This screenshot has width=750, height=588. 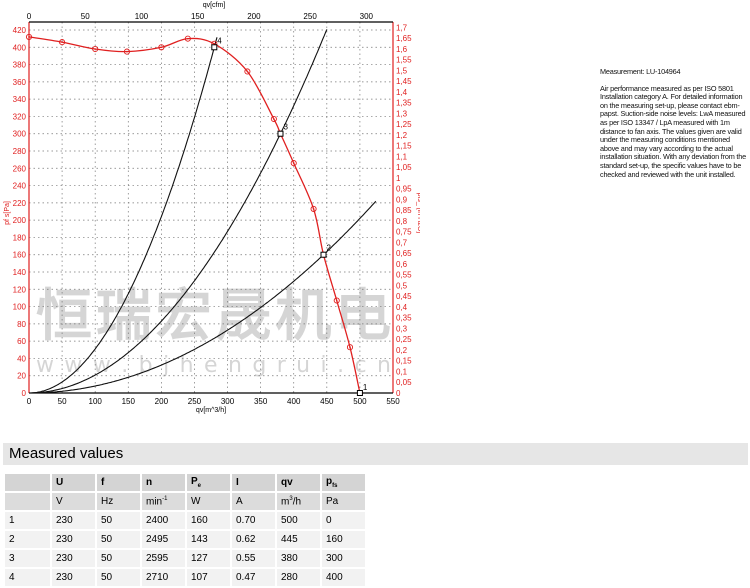 What do you see at coordinates (398, 393) in the screenshot?
I see `y2-tick-label: 0` at bounding box center [398, 393].